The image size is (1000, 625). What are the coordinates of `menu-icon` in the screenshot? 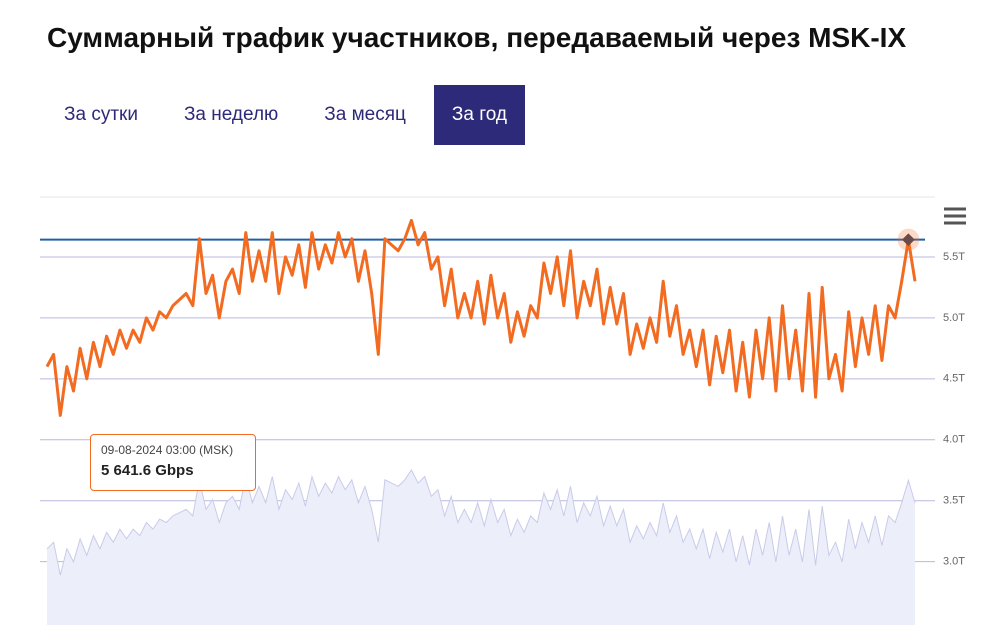 It's located at (955, 216).